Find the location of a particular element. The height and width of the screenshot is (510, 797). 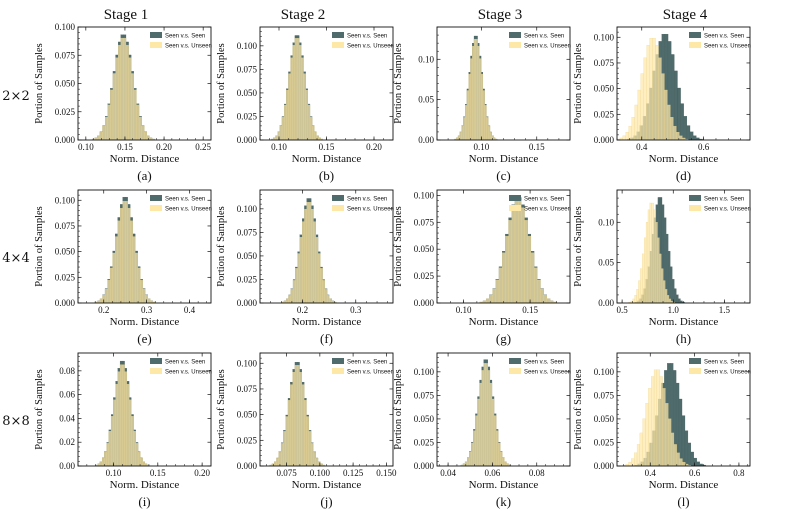

stage-titles: Stage 1 Stage 2 Stage 3 Stage 4 is located at coordinates (406, 15).